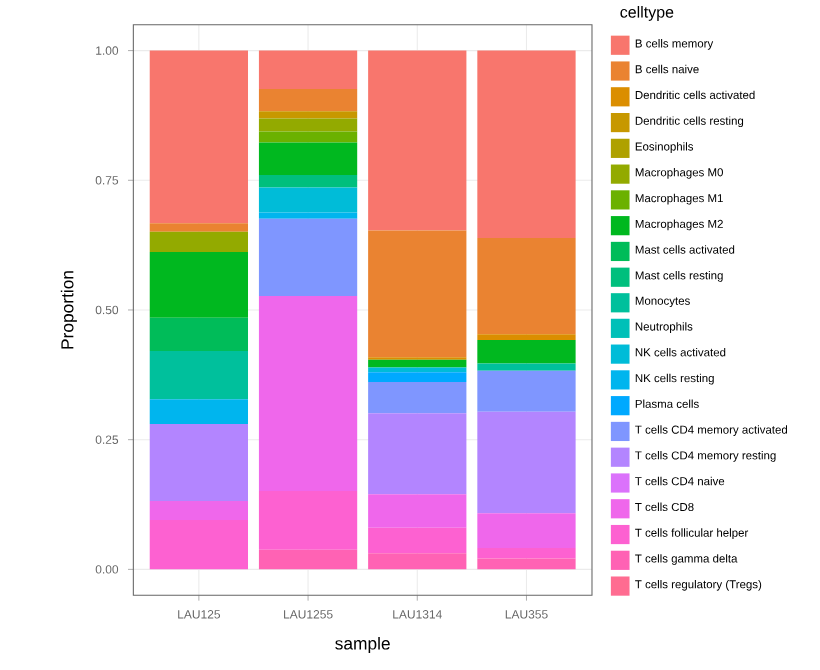 Image resolution: width=820 pixels, height=670 pixels. I want to click on x-axis-title: sample, so click(362, 645).